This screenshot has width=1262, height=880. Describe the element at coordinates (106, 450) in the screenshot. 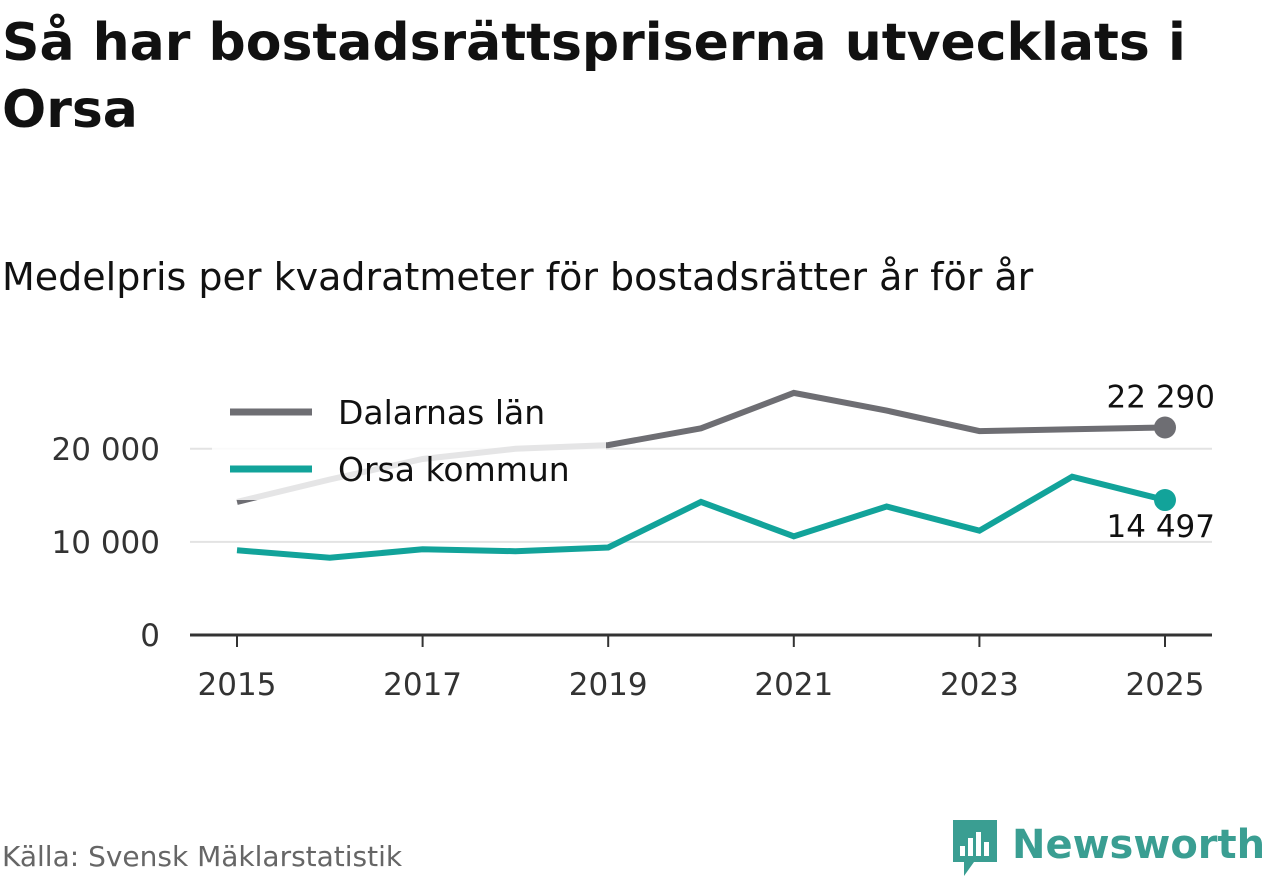

I see `y-tick-label-20000: 20 000` at that location.